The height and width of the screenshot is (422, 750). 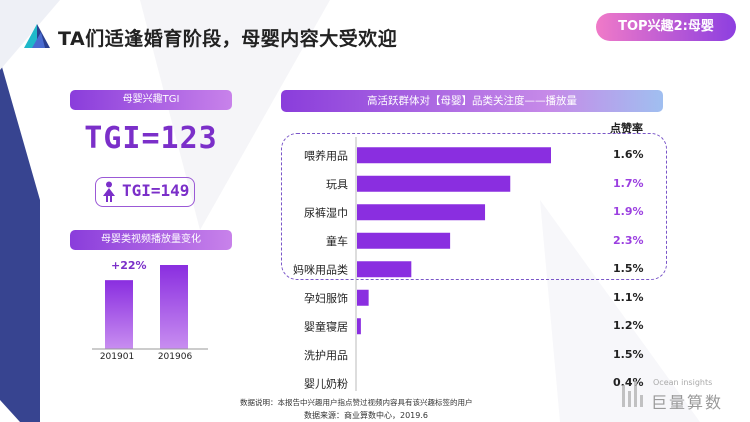 I want to click on watermark-english: Ocean insights, so click(x=683, y=382).